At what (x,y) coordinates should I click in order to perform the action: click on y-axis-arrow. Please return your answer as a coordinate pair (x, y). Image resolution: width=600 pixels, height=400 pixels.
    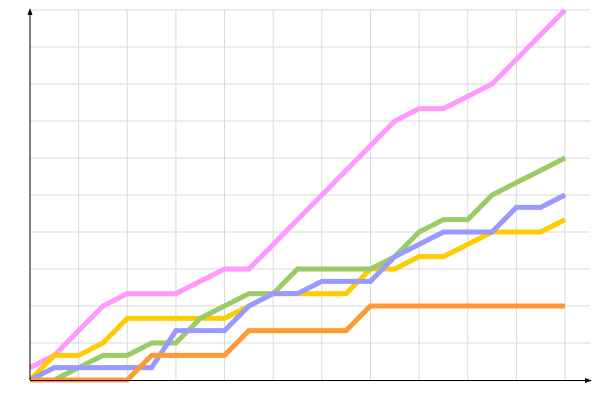
    Looking at the image, I should click on (30, 11).